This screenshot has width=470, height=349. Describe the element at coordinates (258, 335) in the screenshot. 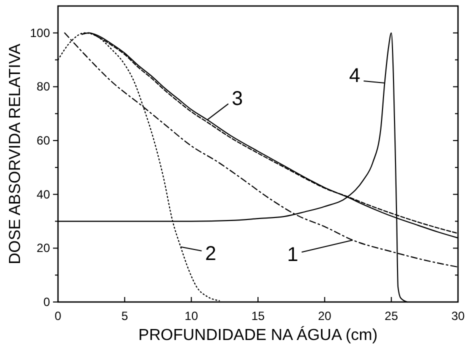

I see `x-axis-title: PROFUNDIDADE NA ÁGUA (cm)` at that location.